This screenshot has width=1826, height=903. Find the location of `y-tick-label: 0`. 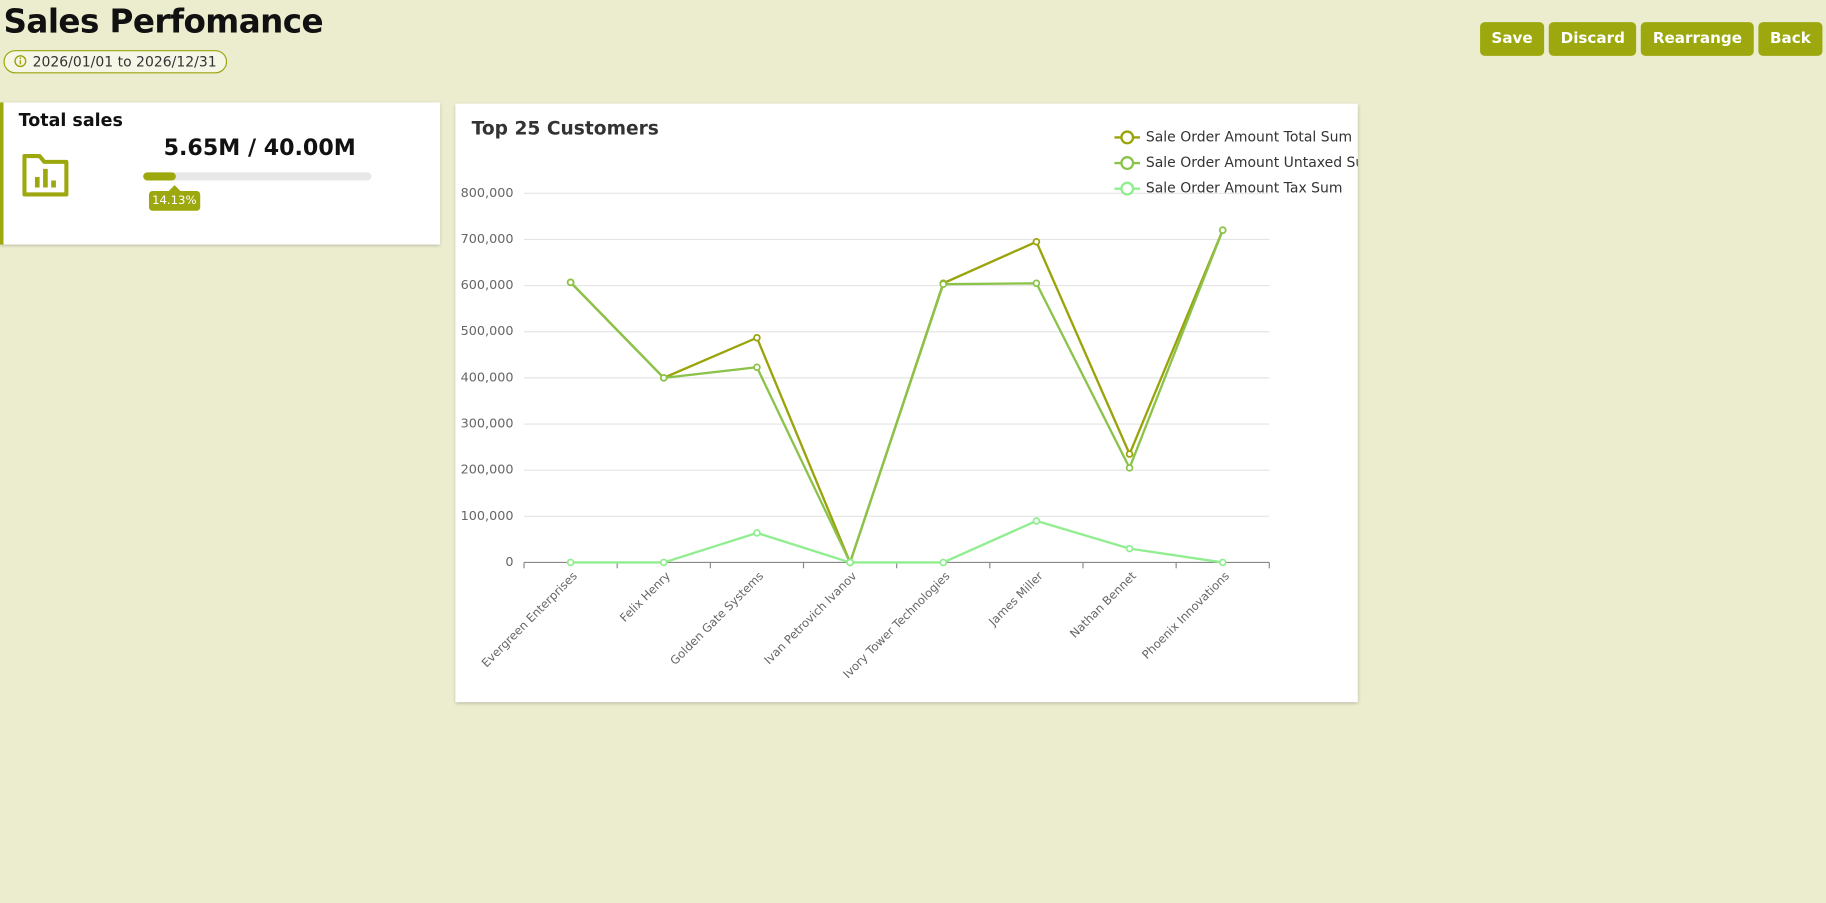

y-tick-label: 0 is located at coordinates (509, 562).